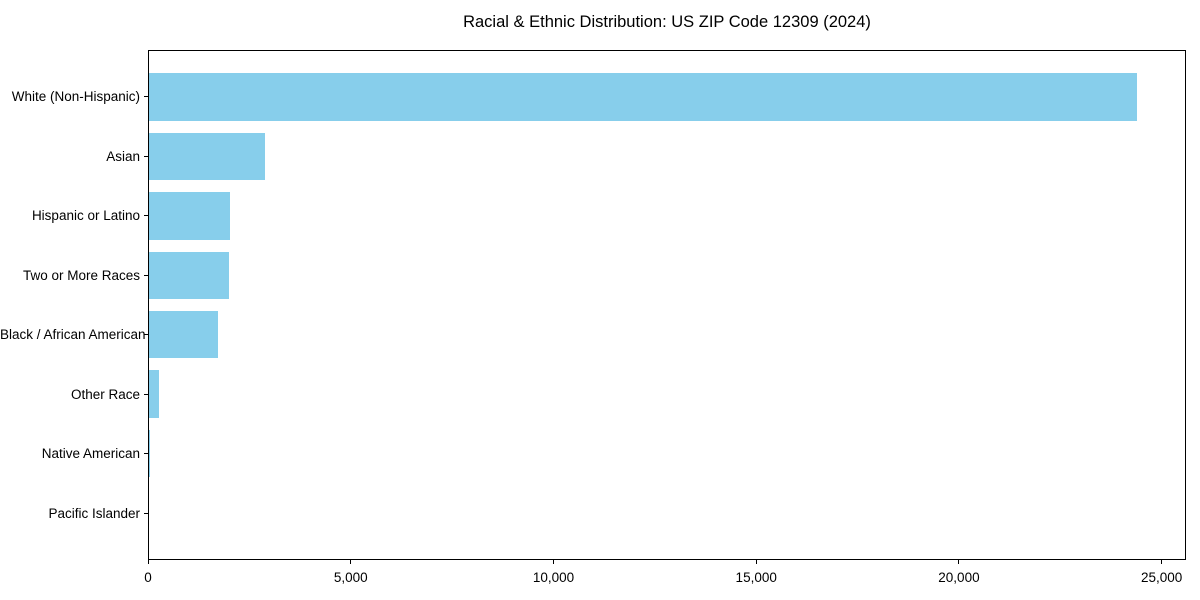 Image resolution: width=1200 pixels, height=600 pixels. I want to click on x-axis-tick-label: 25,000, so click(1162, 577).